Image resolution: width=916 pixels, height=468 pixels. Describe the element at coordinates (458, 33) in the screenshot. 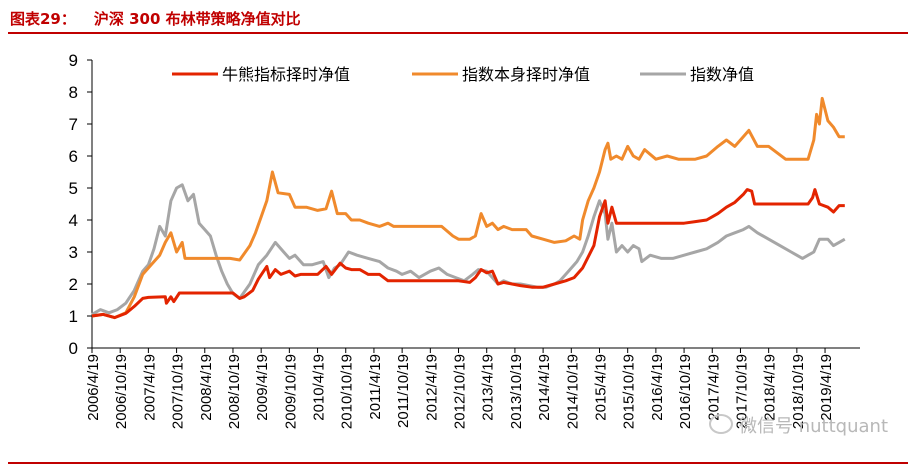

I see `title-rule` at that location.